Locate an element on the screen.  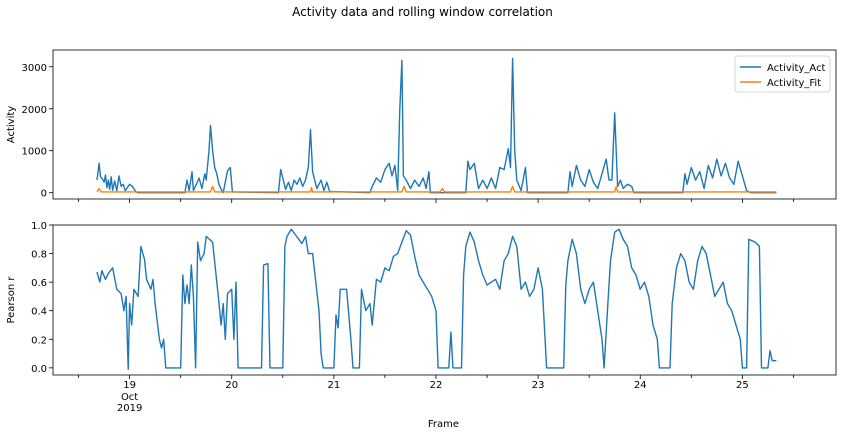
legend-box is located at coordinates (782, 74).